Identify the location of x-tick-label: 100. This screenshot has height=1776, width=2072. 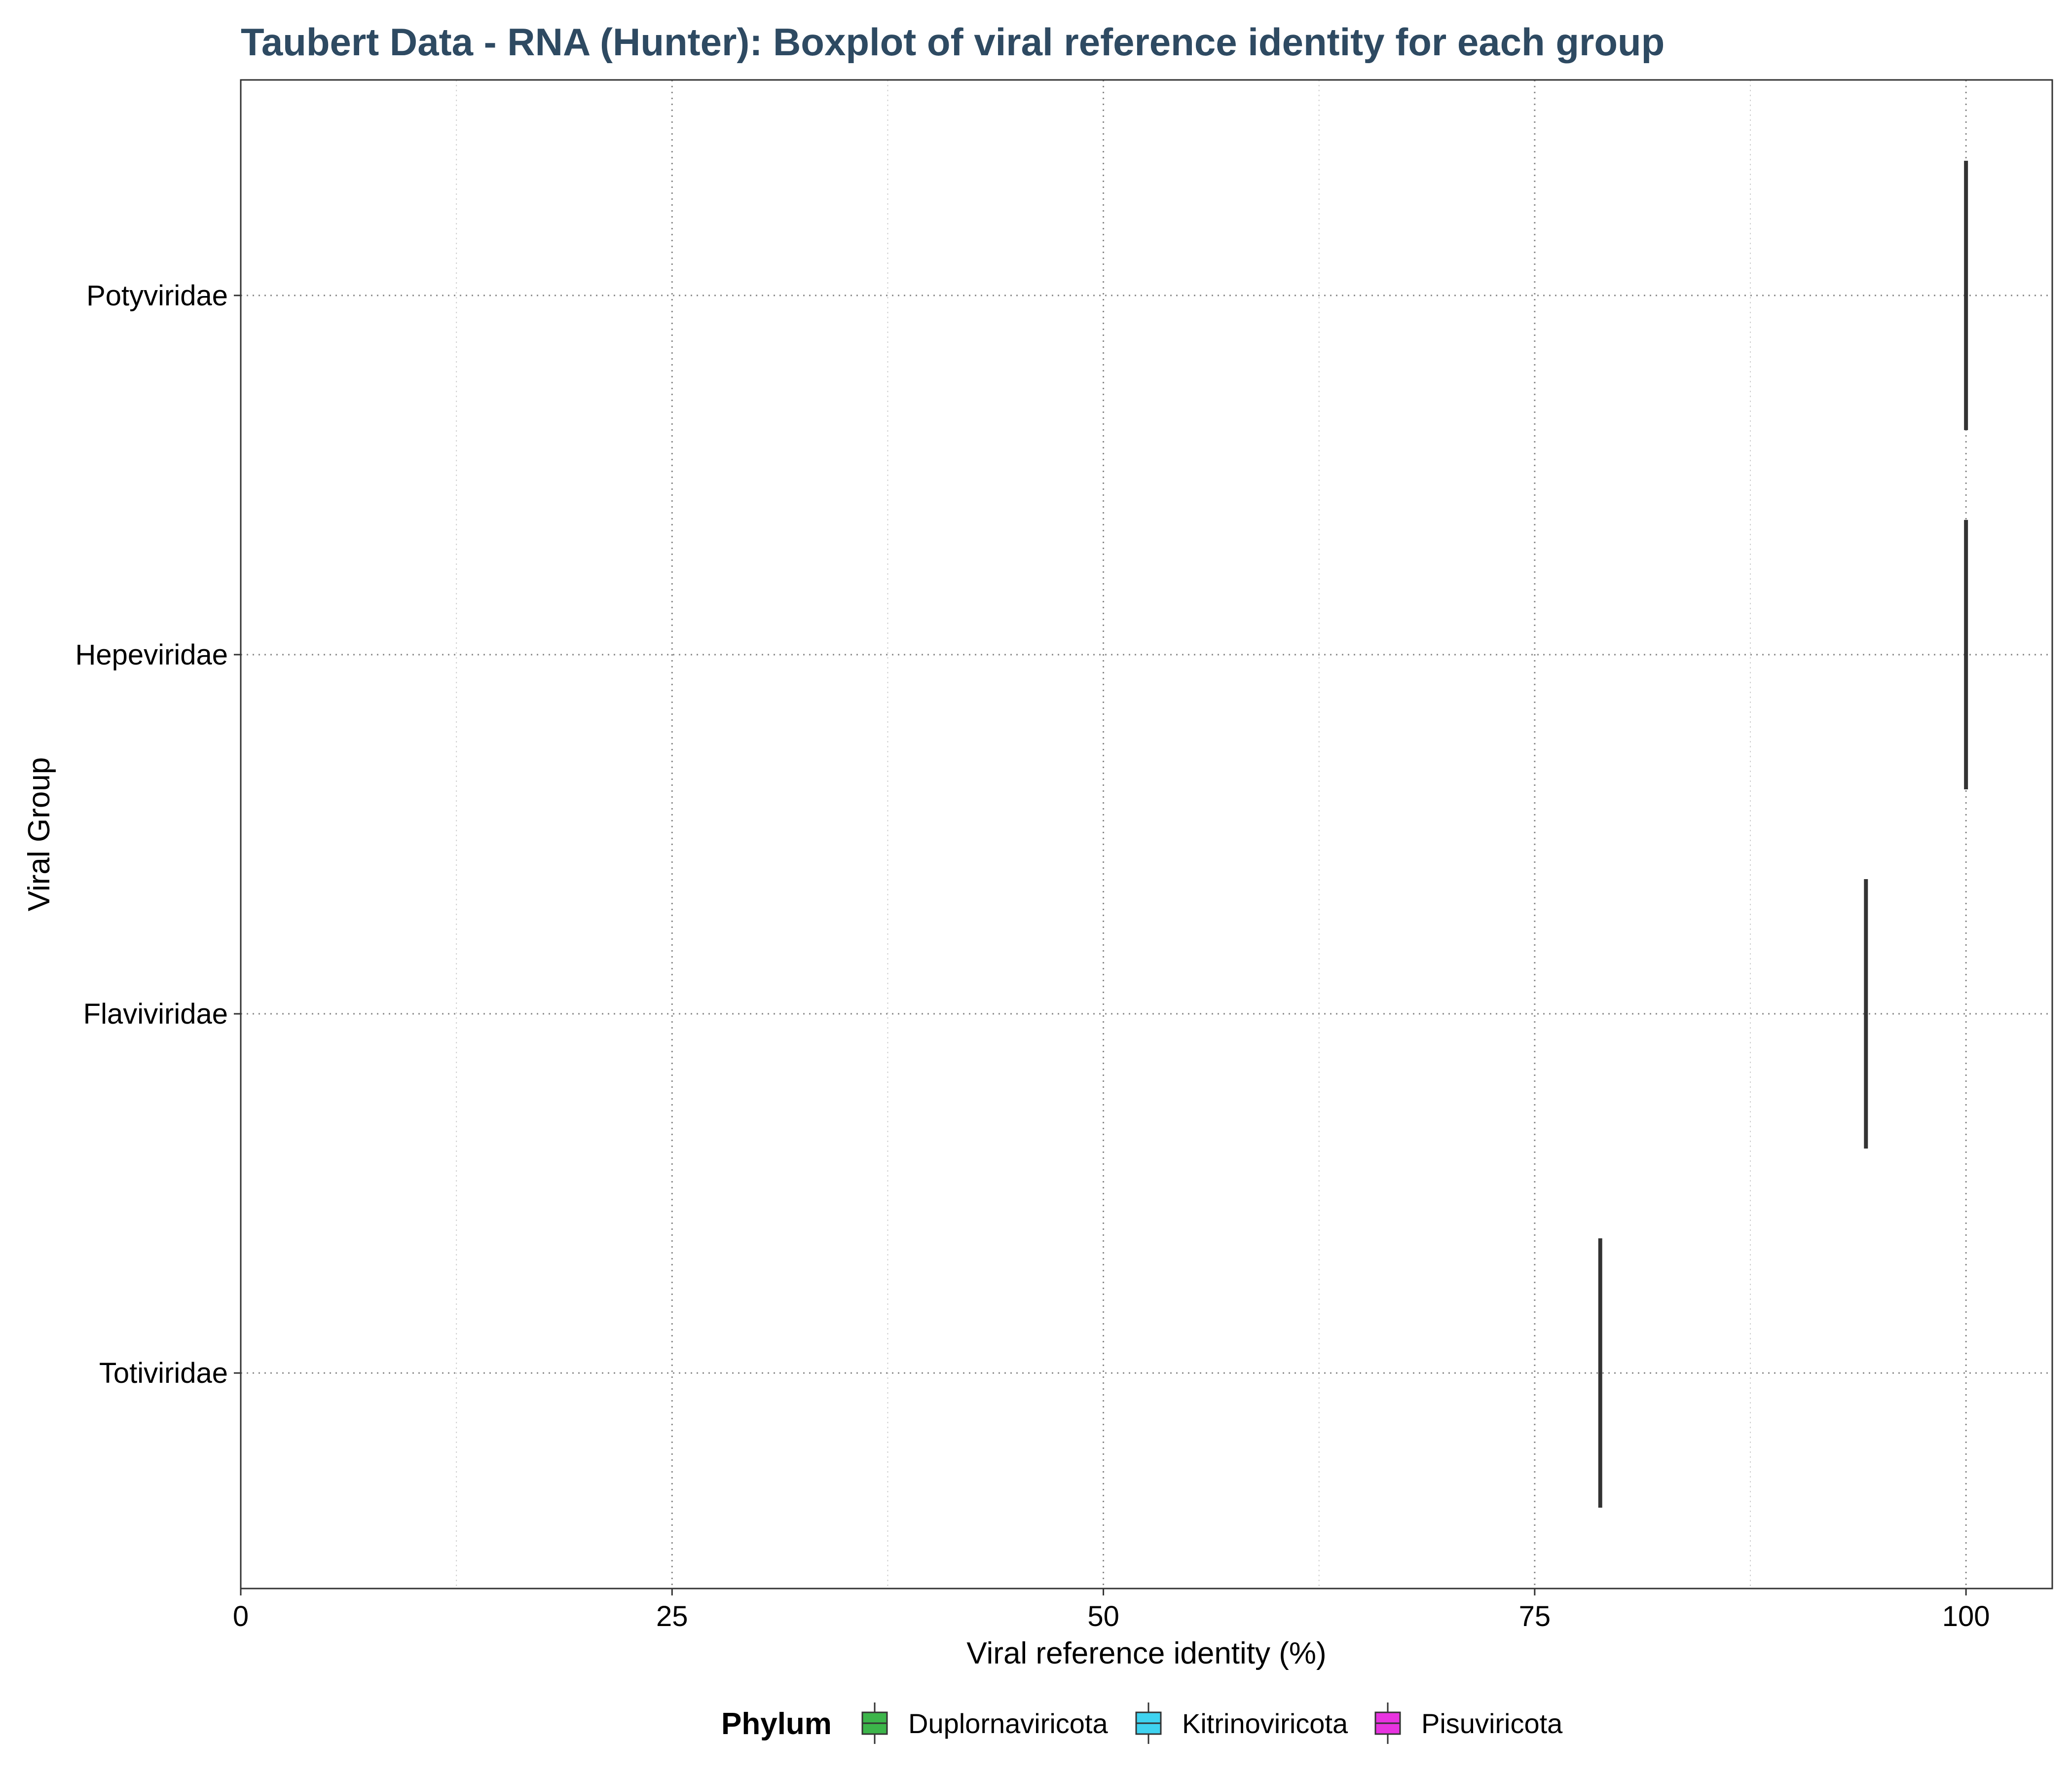
(1966, 1616).